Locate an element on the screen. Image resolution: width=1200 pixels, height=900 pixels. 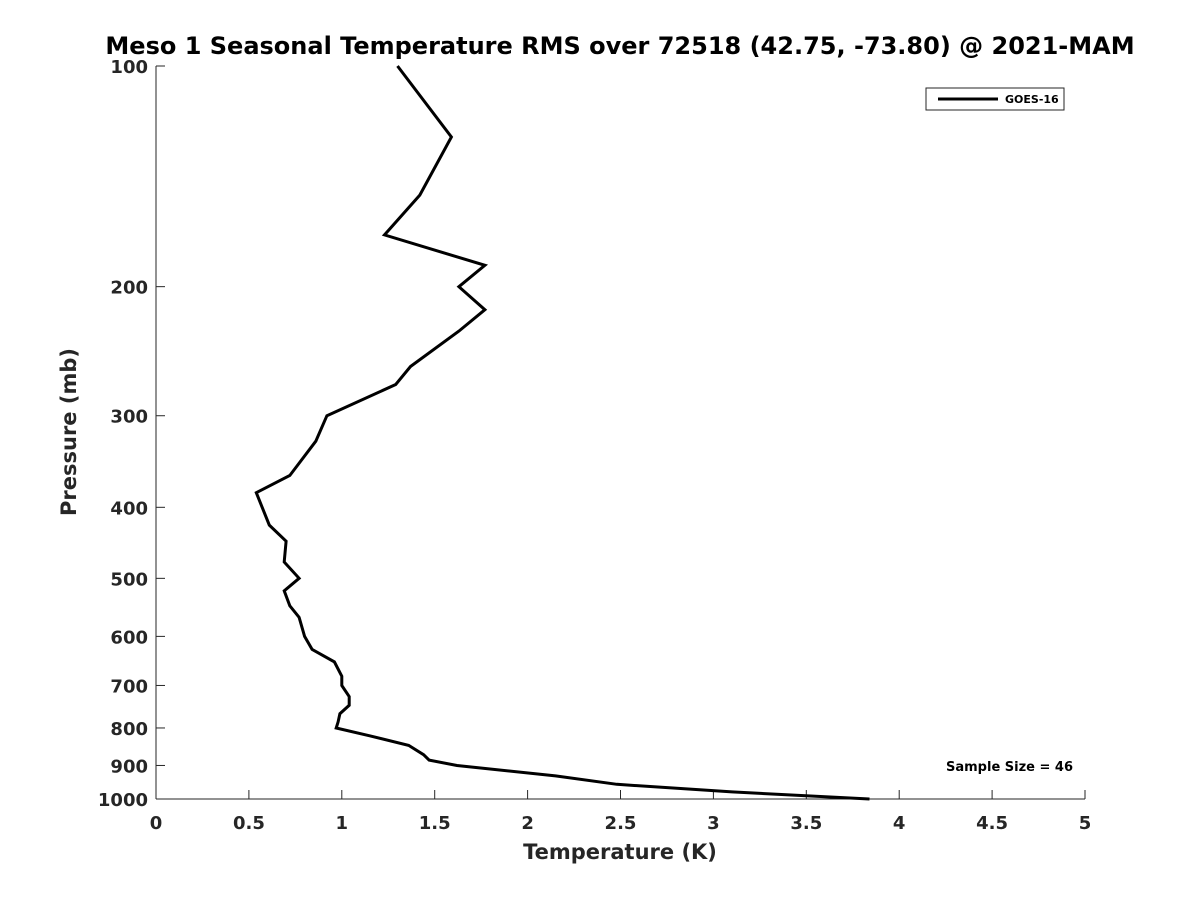
y-tick-label: 100 is located at coordinates (129, 67).